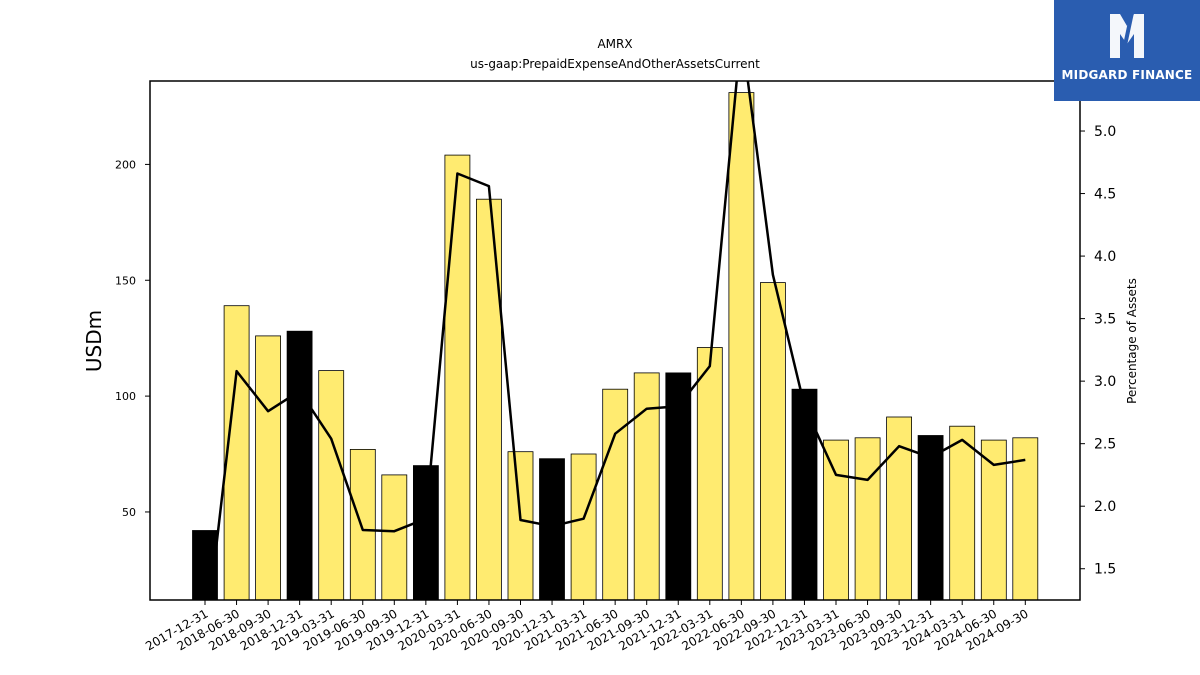 The image size is (1200, 675). Describe the element at coordinates (132, 338) in the screenshot. I see `y-axis-left: 50 100 150 200` at that location.